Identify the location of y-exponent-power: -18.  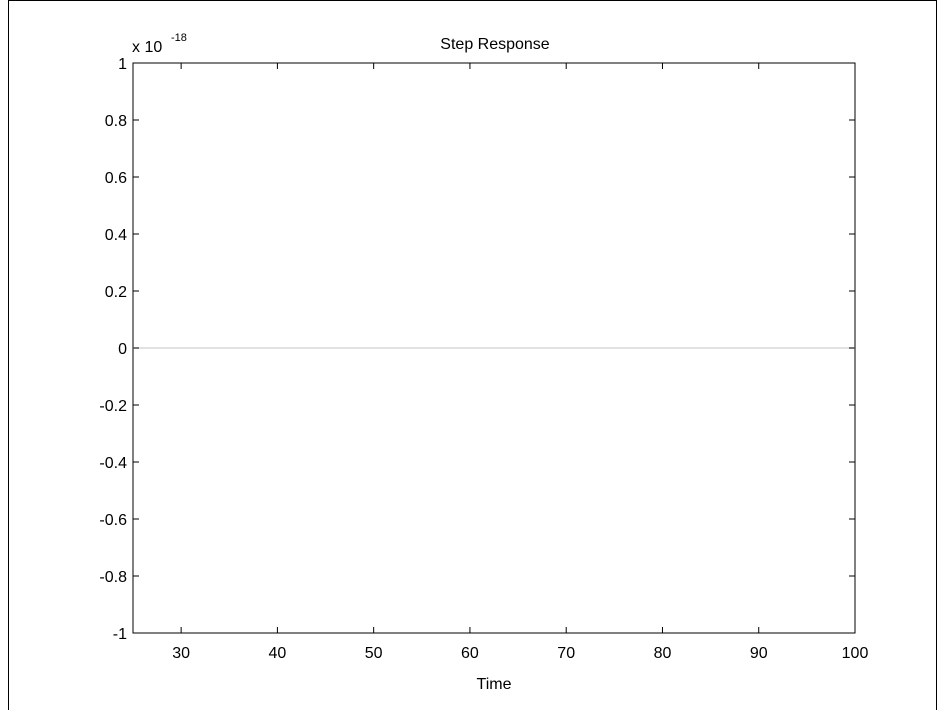
(179, 38).